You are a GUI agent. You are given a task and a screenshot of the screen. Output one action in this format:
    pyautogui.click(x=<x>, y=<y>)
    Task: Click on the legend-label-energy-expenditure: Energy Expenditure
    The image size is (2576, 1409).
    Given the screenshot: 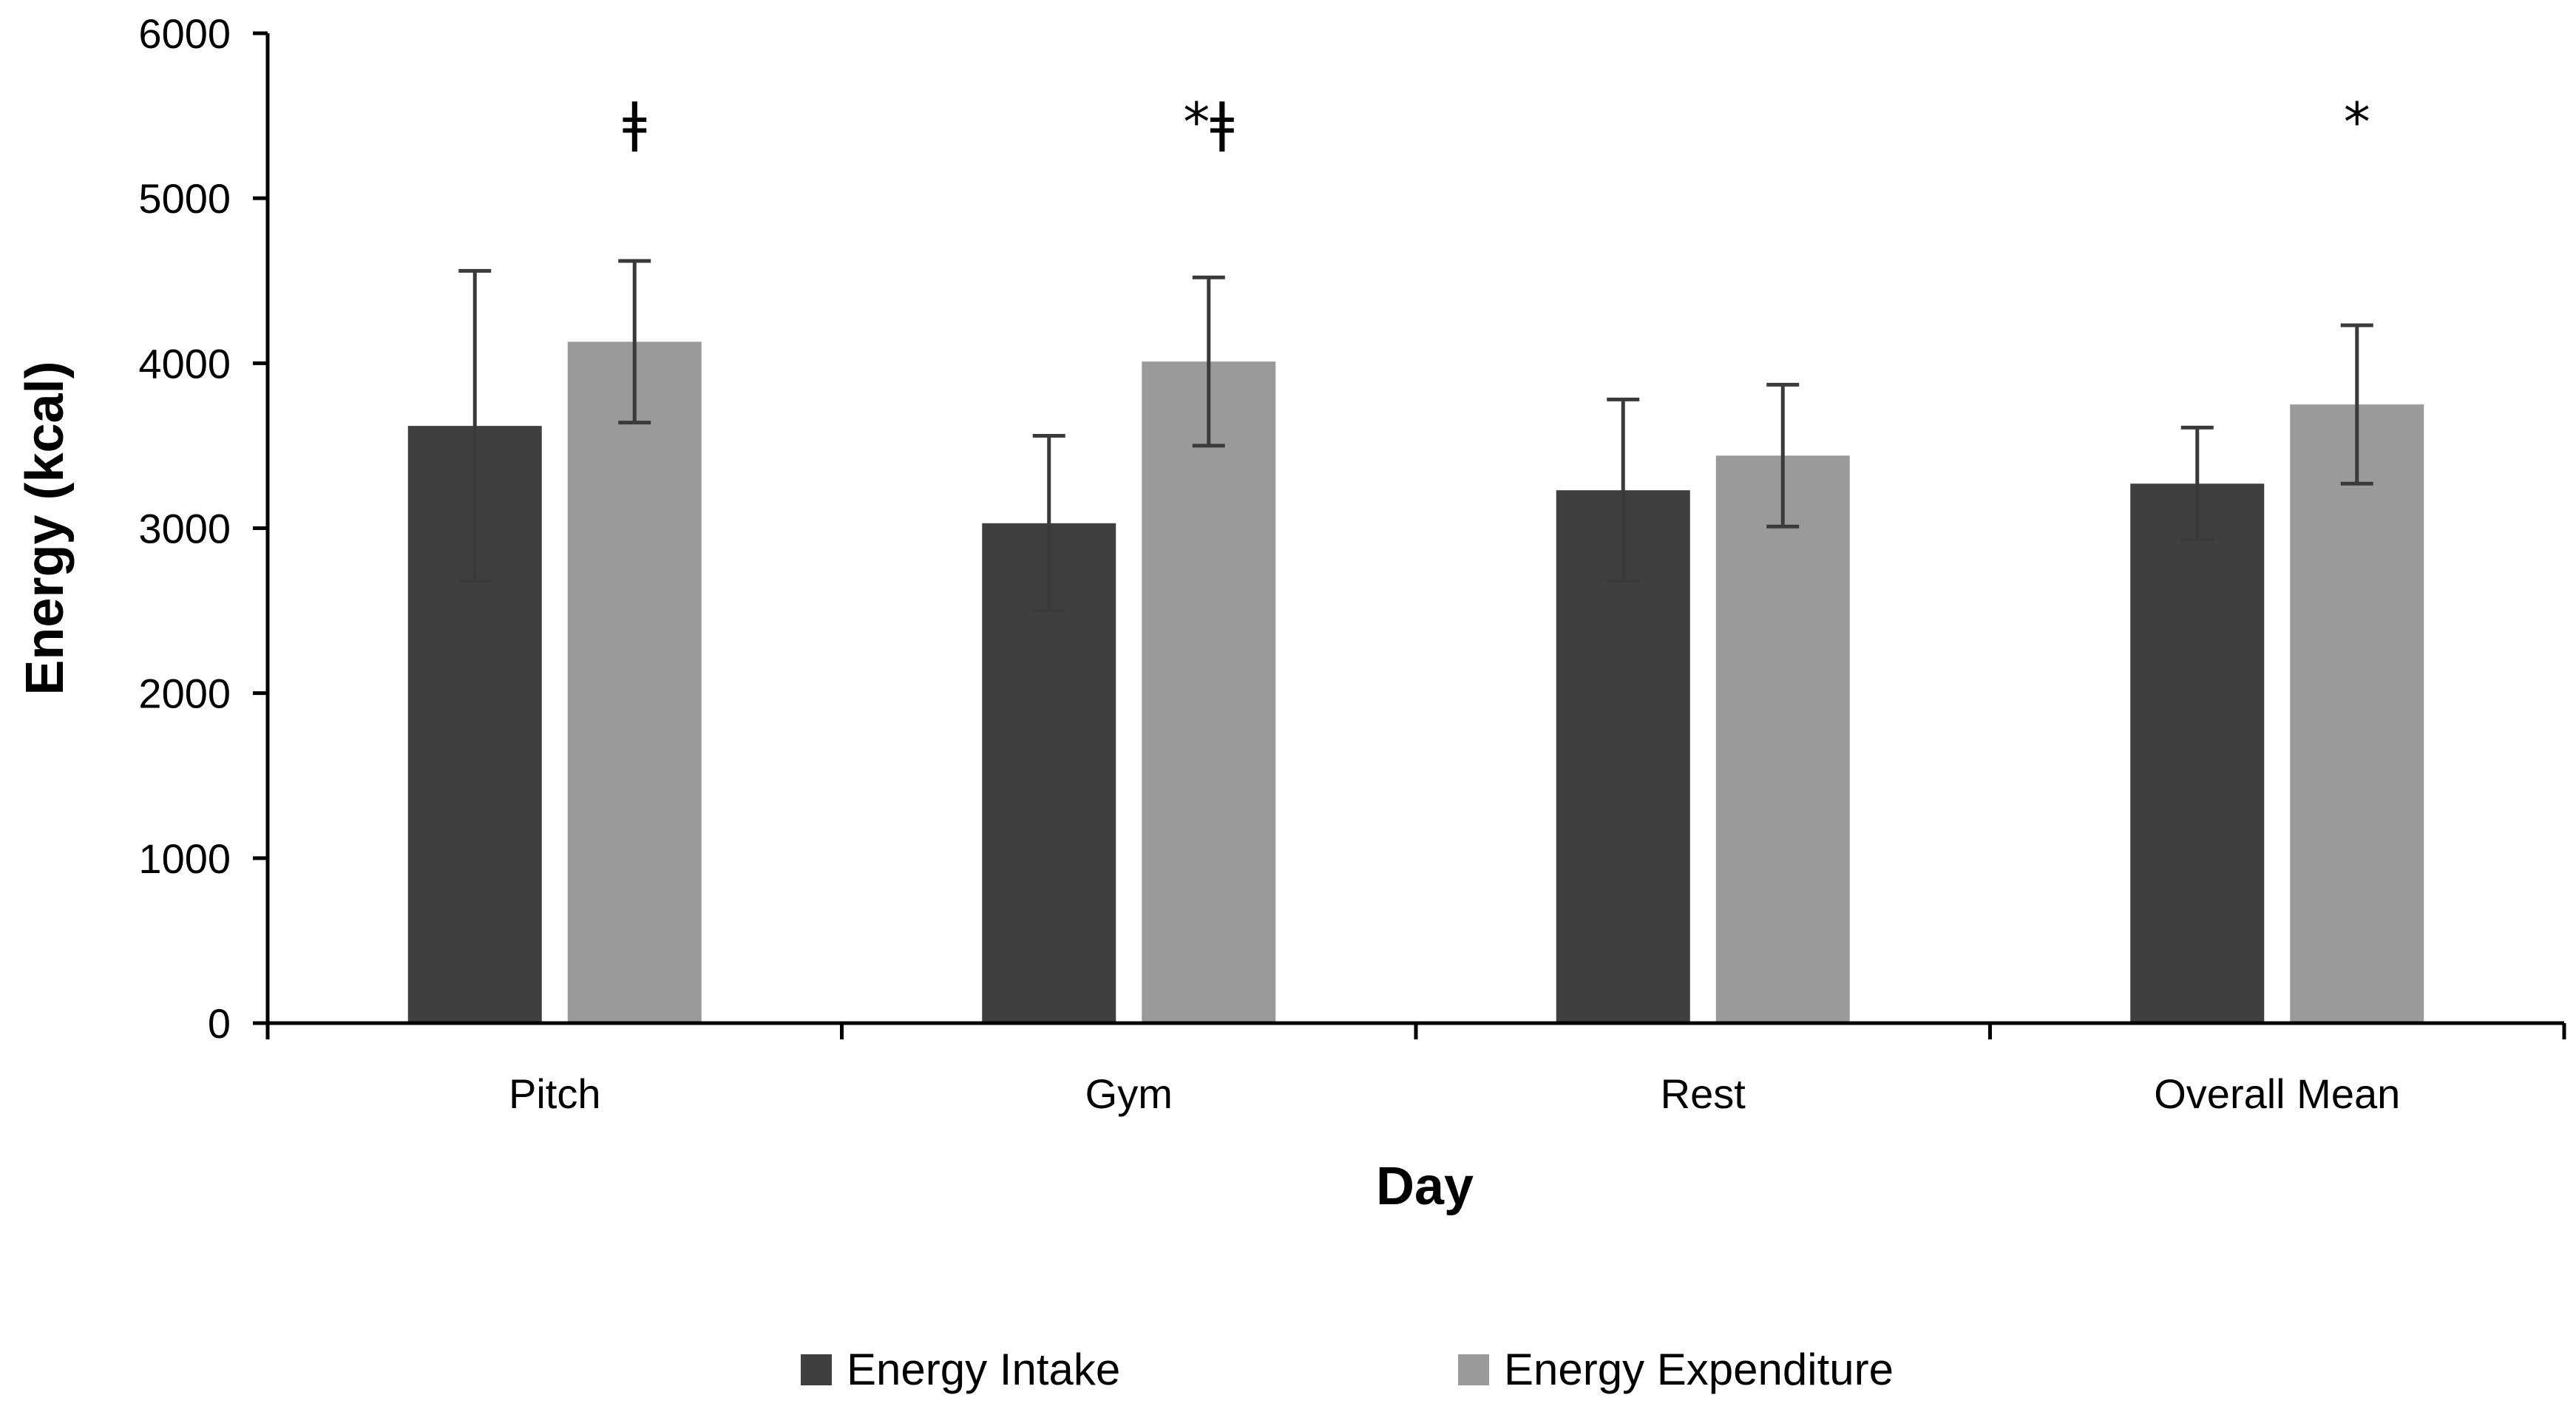 What is the action you would take?
    pyautogui.click(x=1699, y=1369)
    